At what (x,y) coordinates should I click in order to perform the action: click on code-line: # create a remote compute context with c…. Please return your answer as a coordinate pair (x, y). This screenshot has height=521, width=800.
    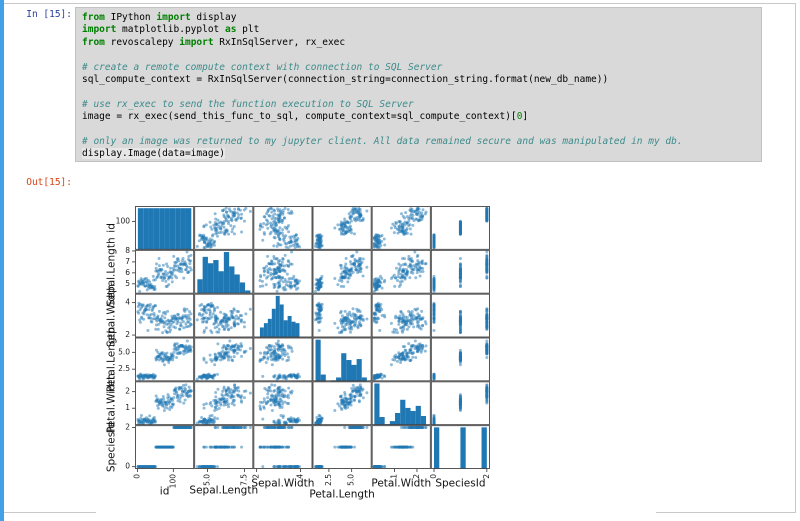
    Looking at the image, I should click on (262, 67).